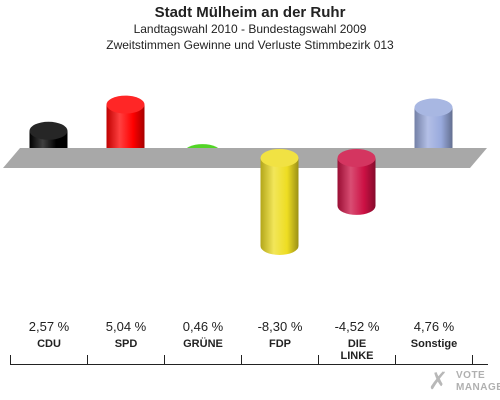 Image resolution: width=500 pixels, height=400 pixels. Describe the element at coordinates (49, 344) in the screenshot. I see `category-label-0: CDU` at that location.